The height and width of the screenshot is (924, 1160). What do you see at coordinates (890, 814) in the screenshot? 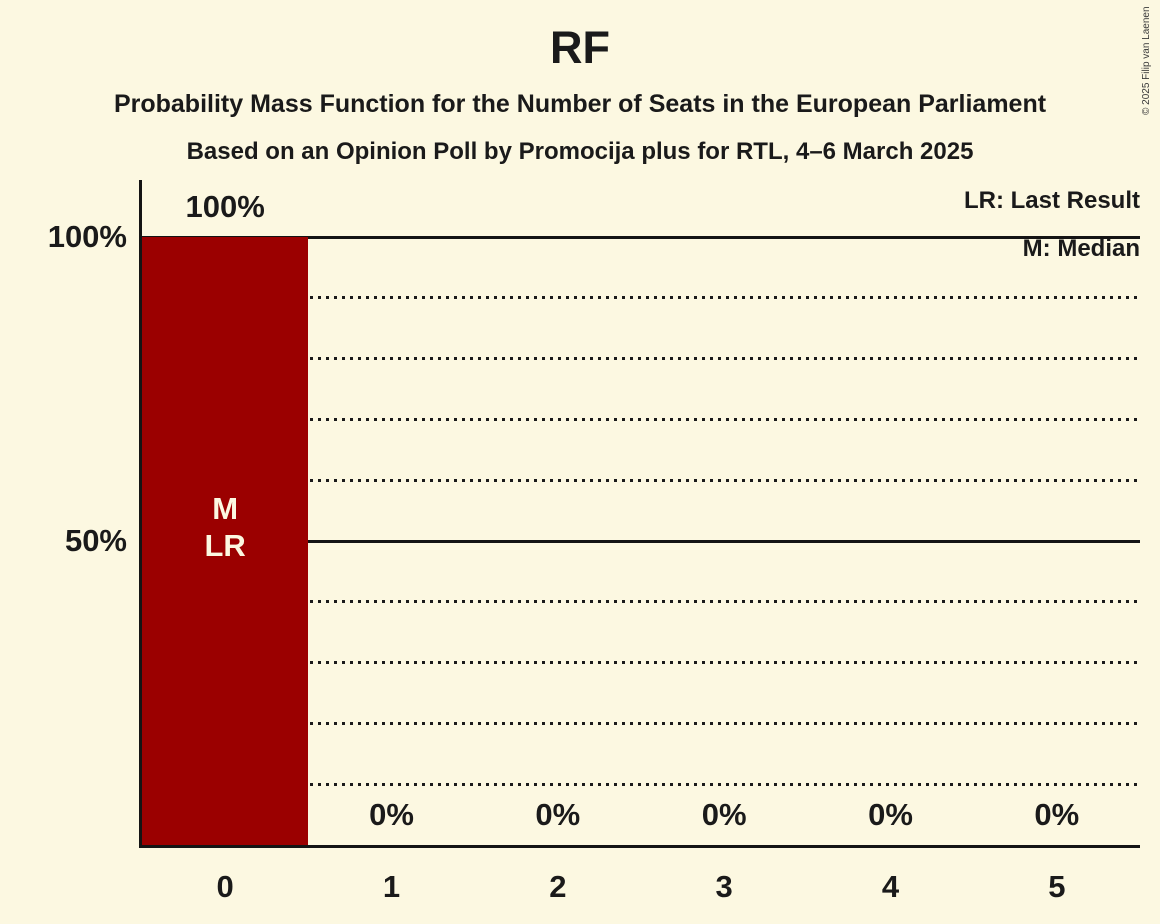
I see `value-label-4: 0%` at bounding box center [890, 814].